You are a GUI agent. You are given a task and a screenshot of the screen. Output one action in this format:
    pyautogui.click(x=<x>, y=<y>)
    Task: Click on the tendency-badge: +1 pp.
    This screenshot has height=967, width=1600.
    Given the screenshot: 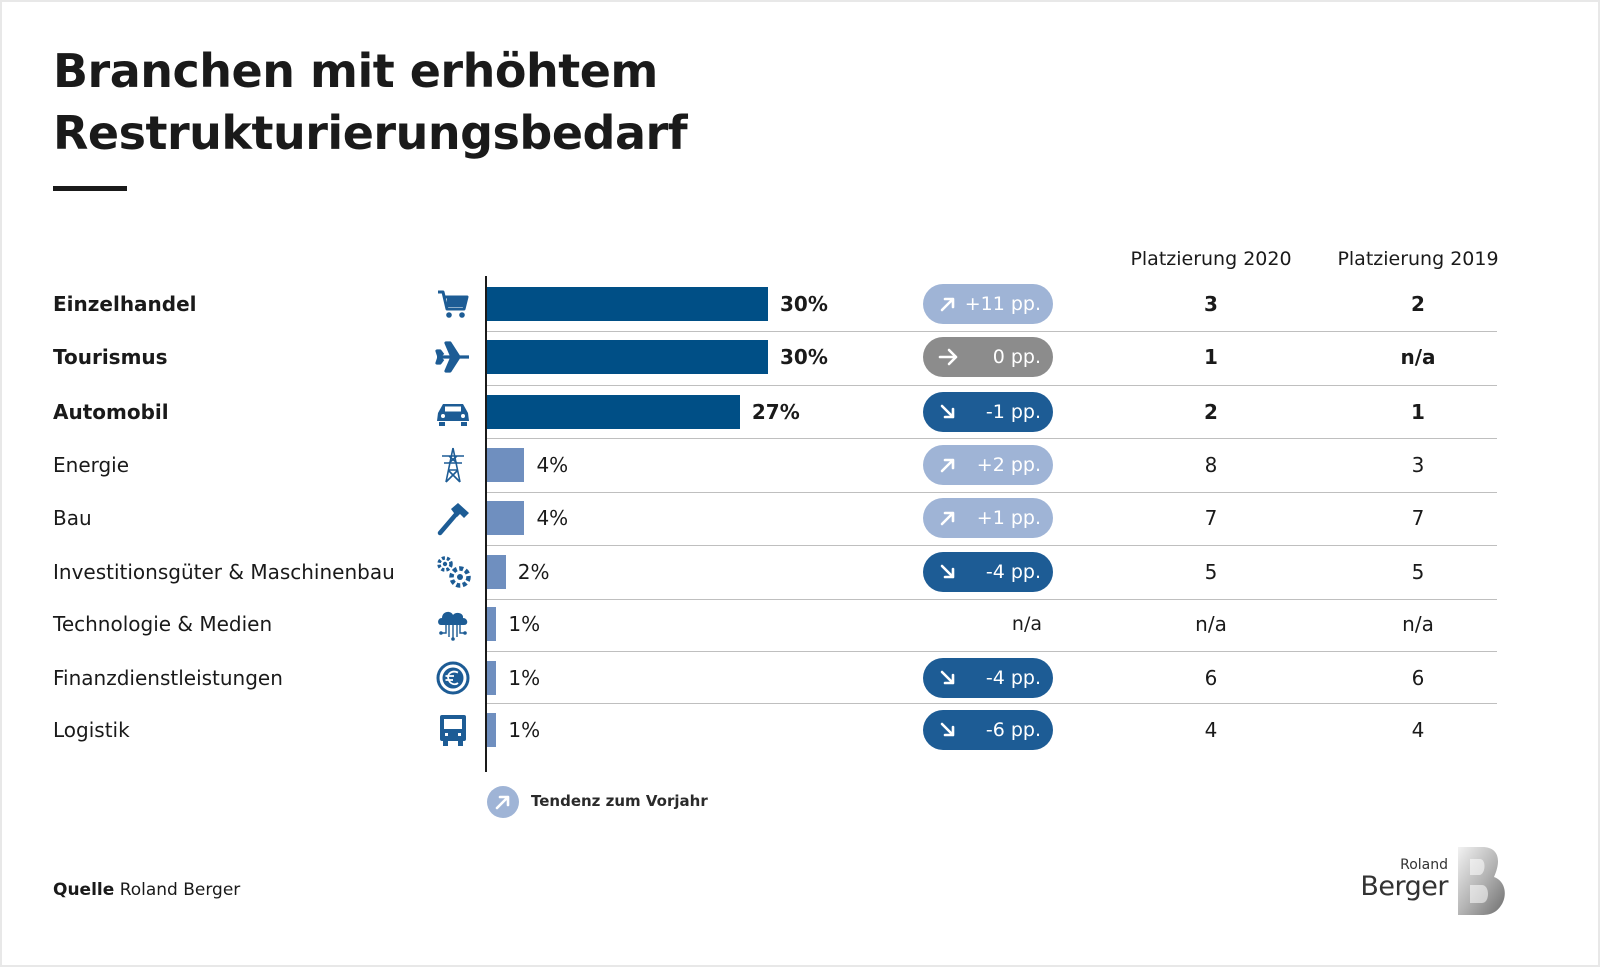 What is the action you would take?
    pyautogui.click(x=988, y=518)
    